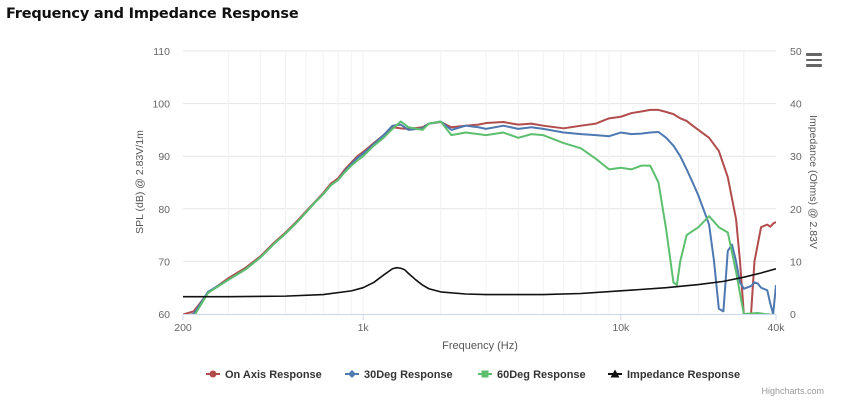 The height and width of the screenshot is (406, 844). What do you see at coordinates (793, 315) in the screenshot?
I see `y2-tick-label: 0` at bounding box center [793, 315].